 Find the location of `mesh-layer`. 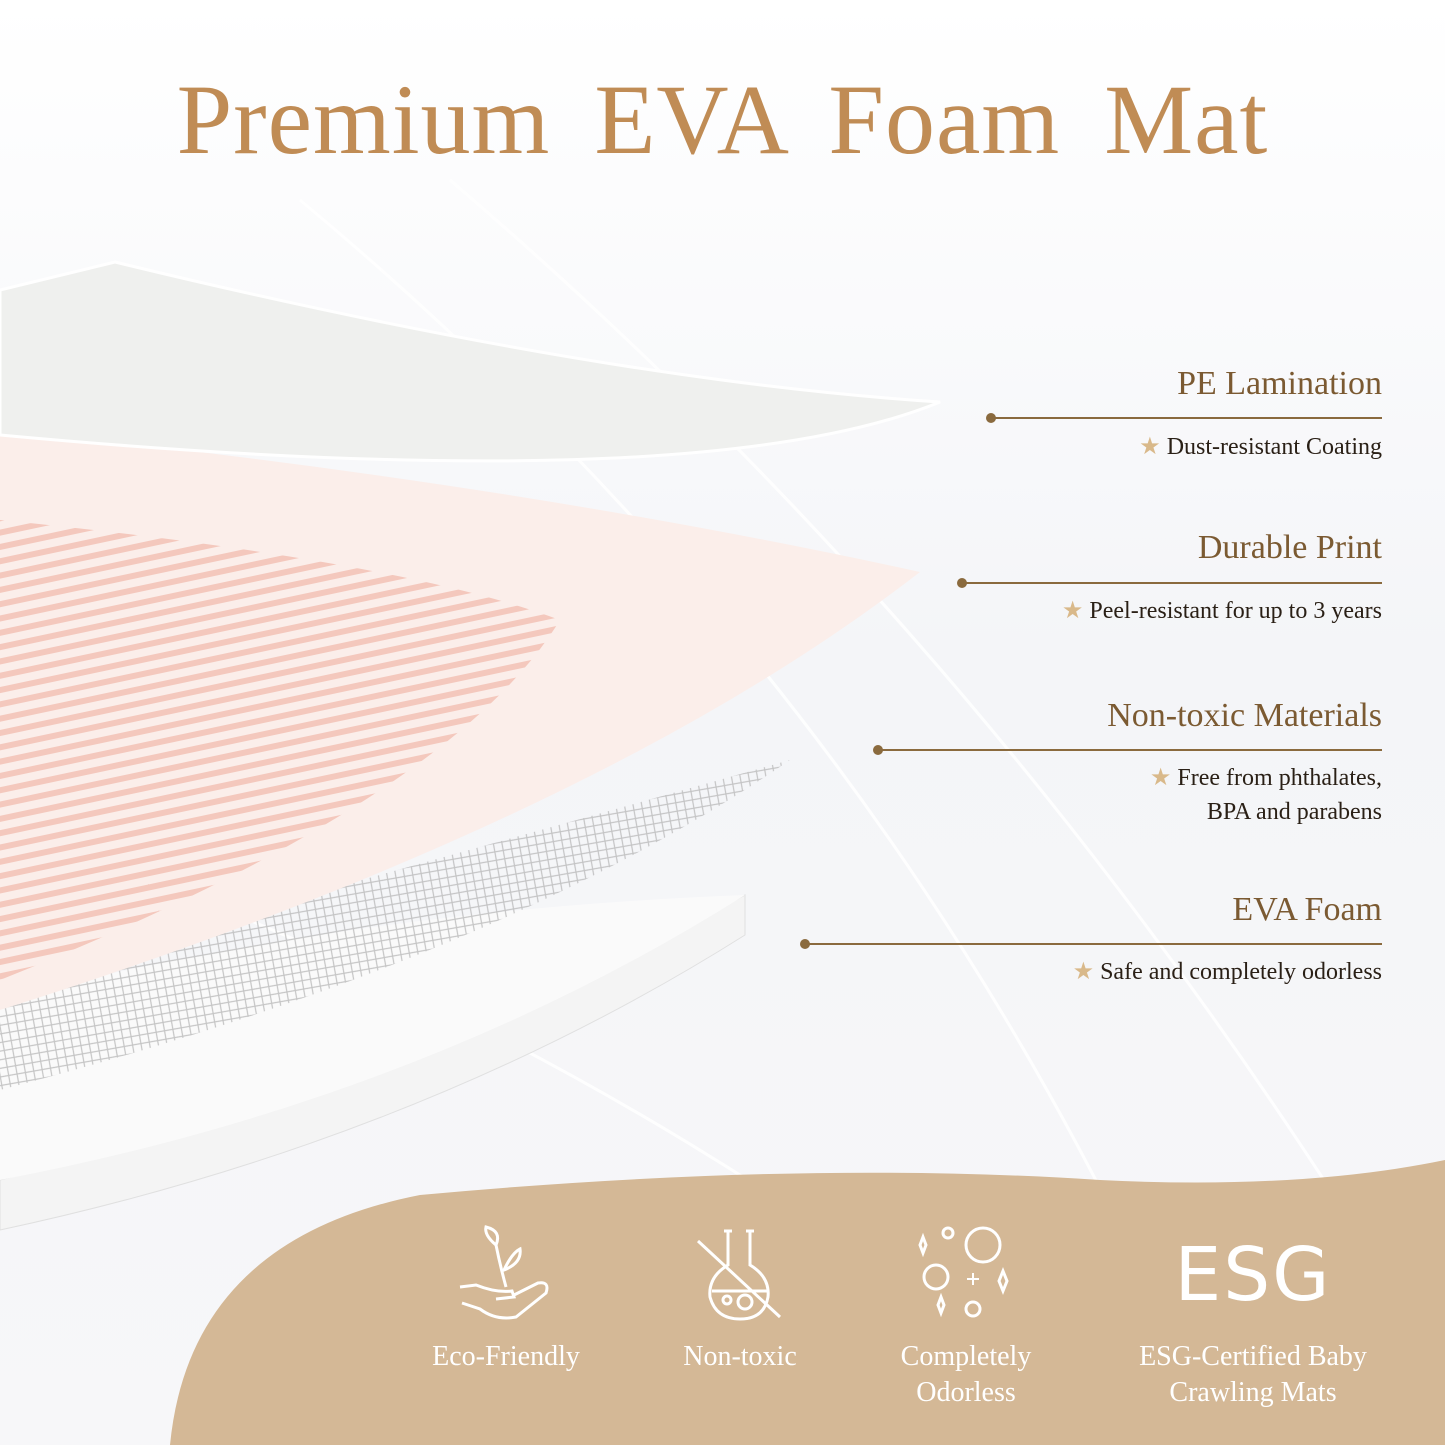

mesh-layer is located at coordinates (395, 925).